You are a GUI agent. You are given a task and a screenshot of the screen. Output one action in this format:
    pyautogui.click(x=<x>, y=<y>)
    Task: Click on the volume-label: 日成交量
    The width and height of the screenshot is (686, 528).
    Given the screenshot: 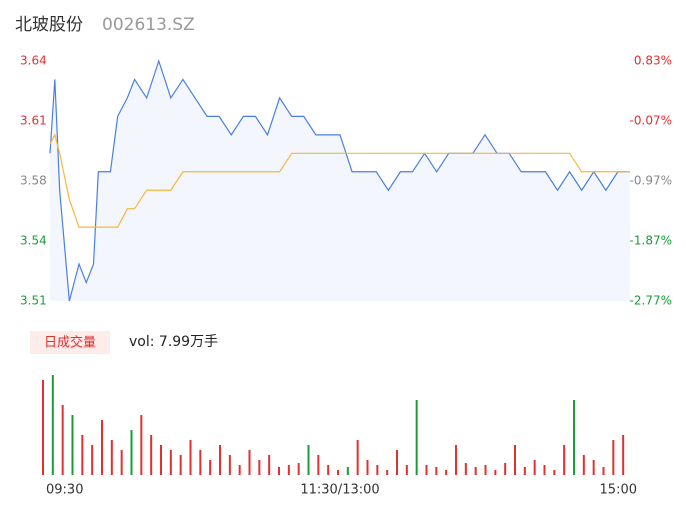 What is the action you would take?
    pyautogui.click(x=70, y=343)
    